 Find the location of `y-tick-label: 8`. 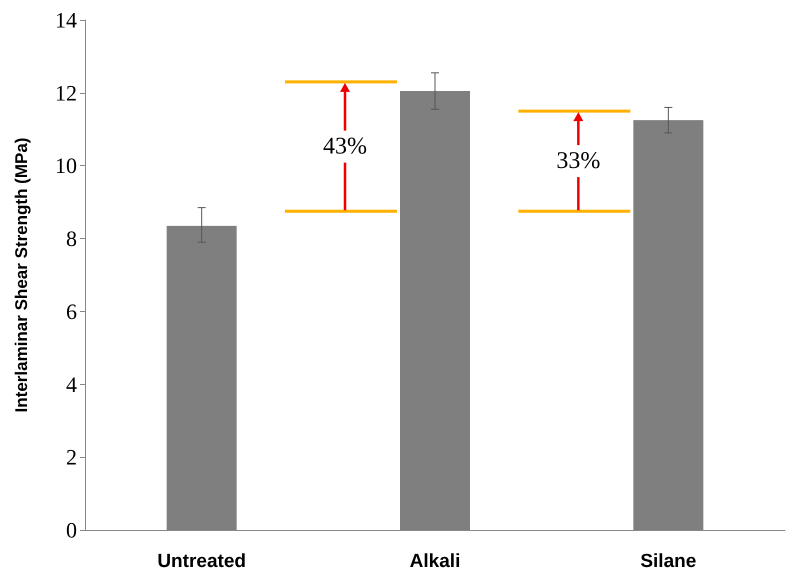

y-tick-label: 8 is located at coordinates (71, 239).